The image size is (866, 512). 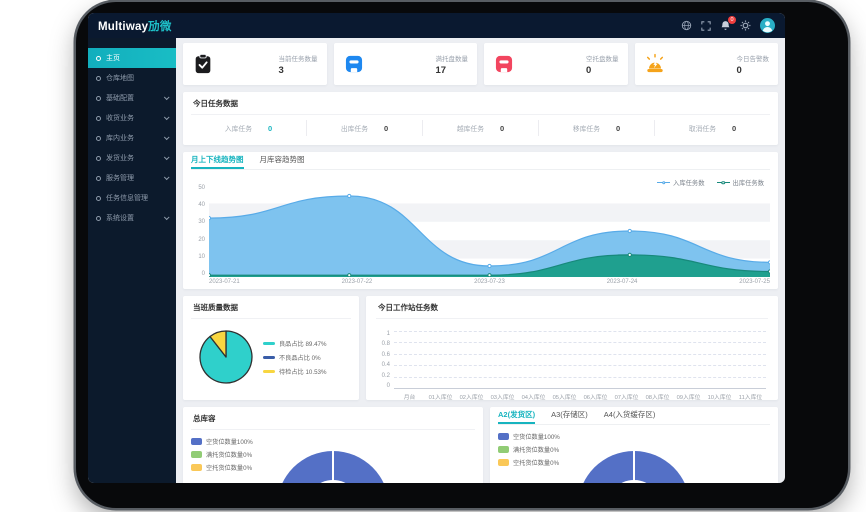 I want to click on stat-card-text: 今日告警数 0, so click(x=753, y=64).